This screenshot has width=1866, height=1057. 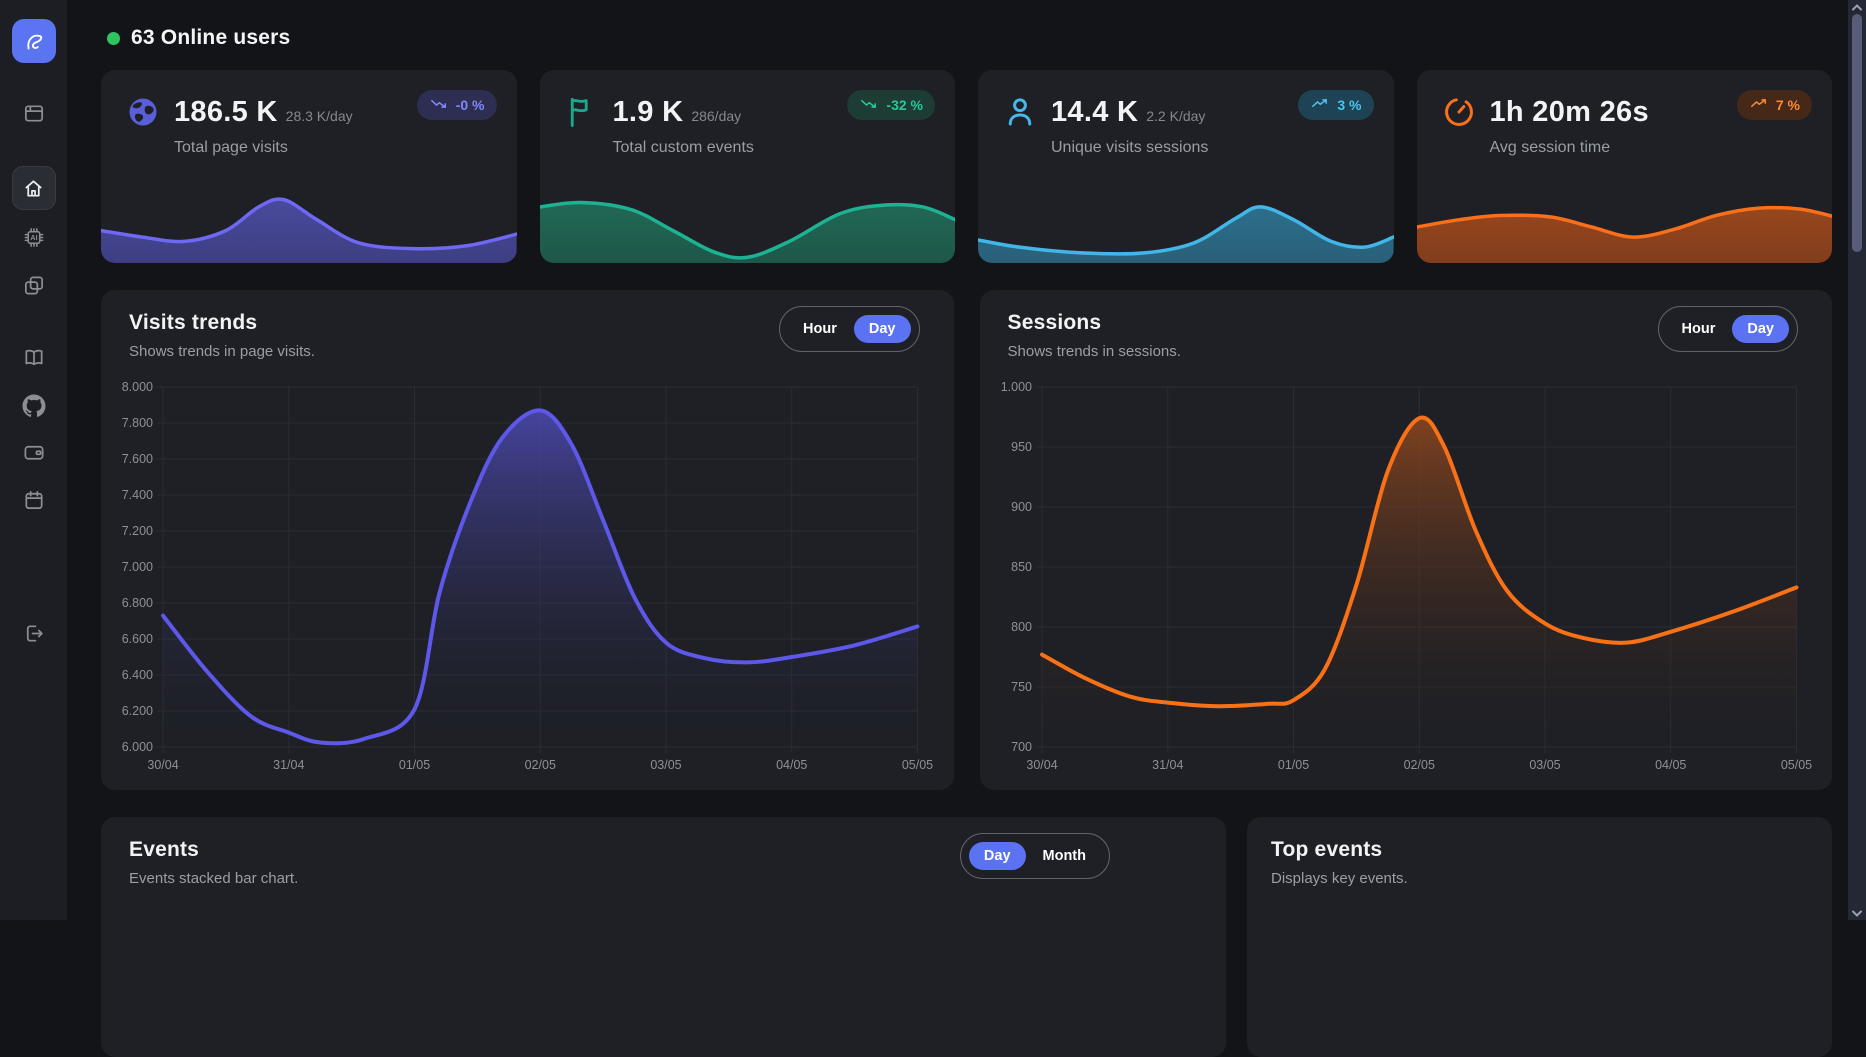 I want to click on svg-text: 6.400, so click(x=137, y=675).